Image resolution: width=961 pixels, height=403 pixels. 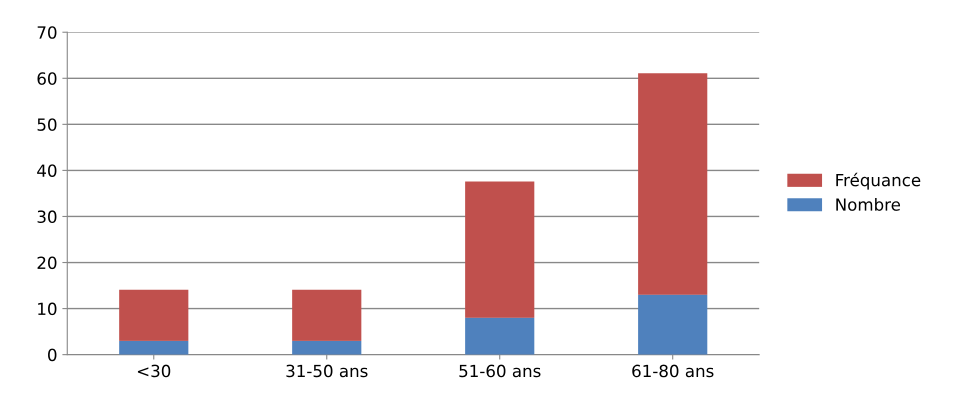 I want to click on y-tick-label: 60, so click(x=47, y=78).